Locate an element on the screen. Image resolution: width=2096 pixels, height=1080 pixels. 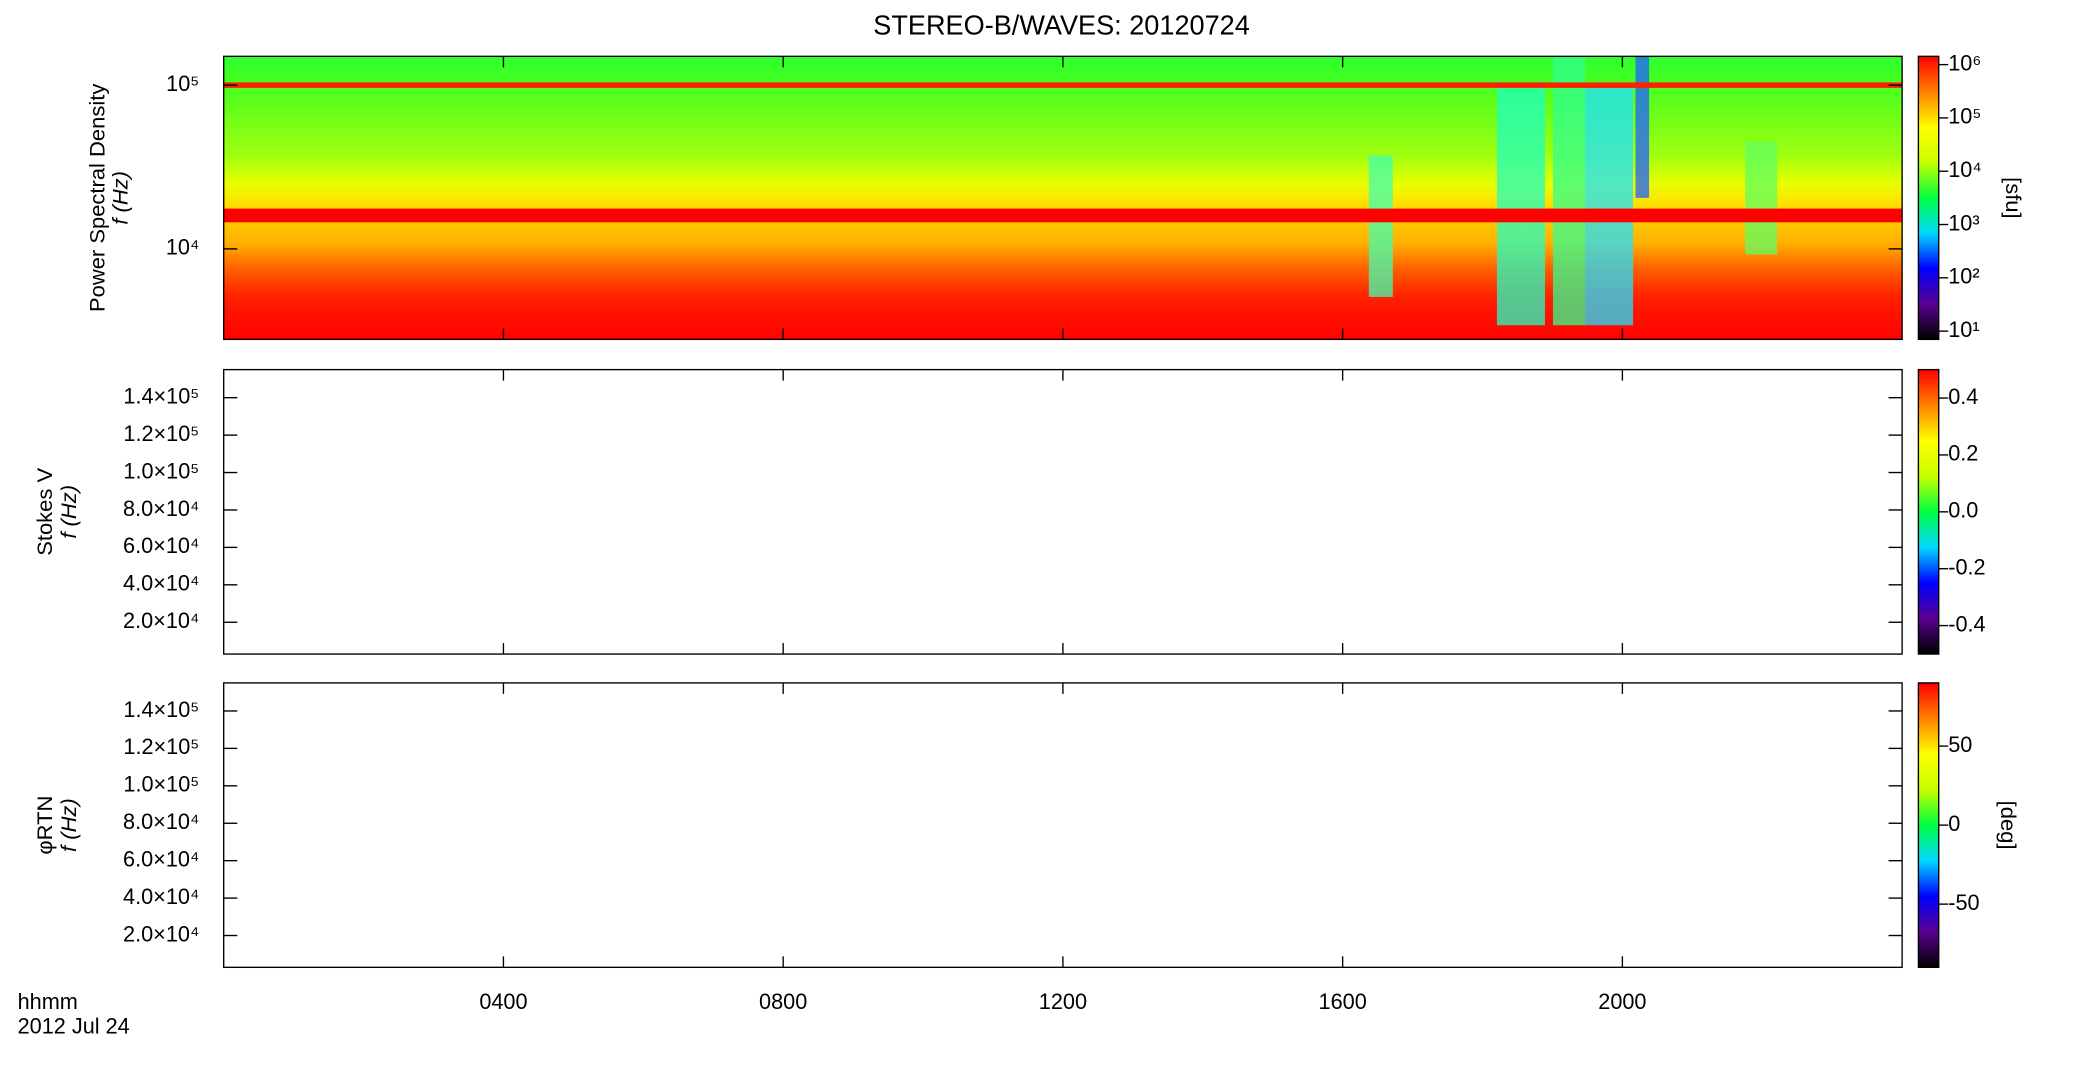
colorbar-tick-label: 0.2 is located at coordinates (1963, 453).